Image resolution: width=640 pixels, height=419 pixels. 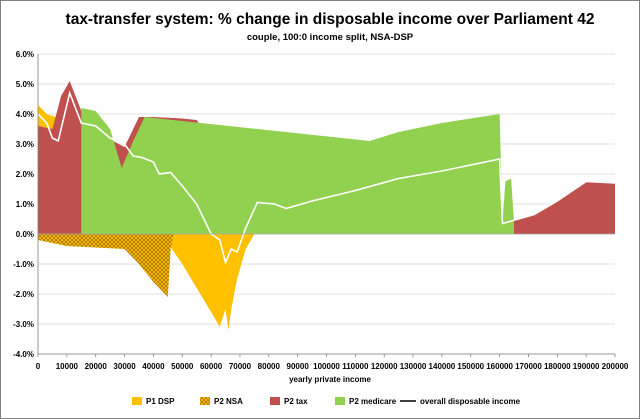 What do you see at coordinates (296, 401) in the screenshot?
I see `legend-label-p2-tax: P2 tax` at bounding box center [296, 401].